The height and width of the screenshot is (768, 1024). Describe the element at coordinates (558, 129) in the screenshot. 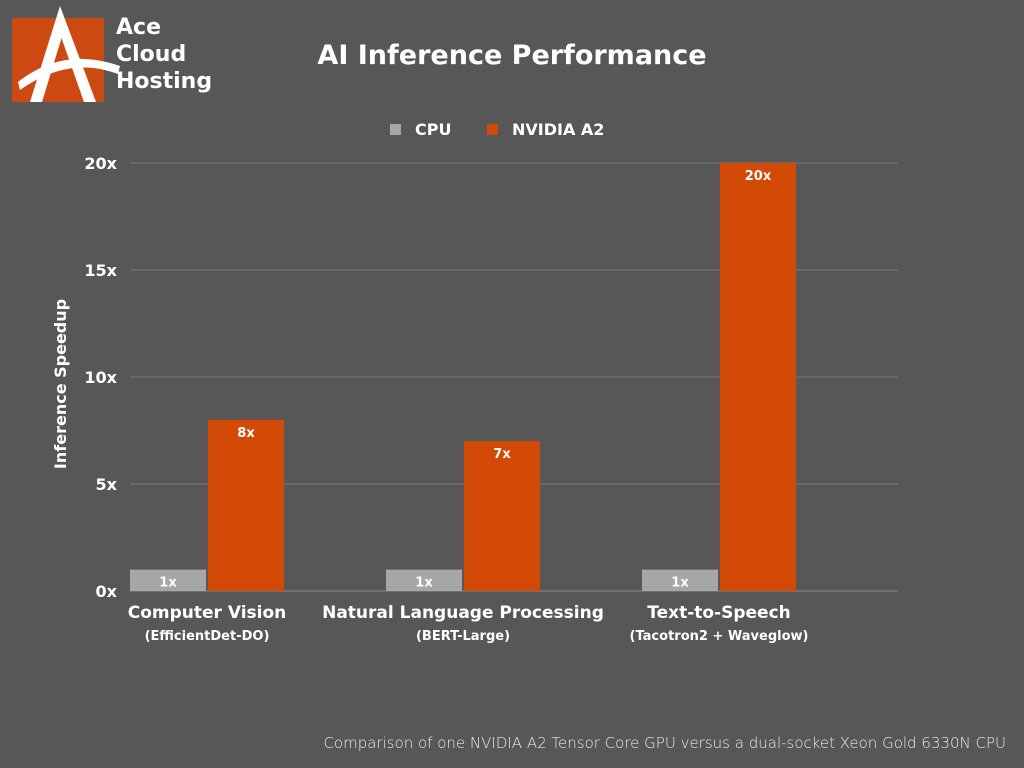

I see `legend-label-gpu: NVIDIA A2` at that location.